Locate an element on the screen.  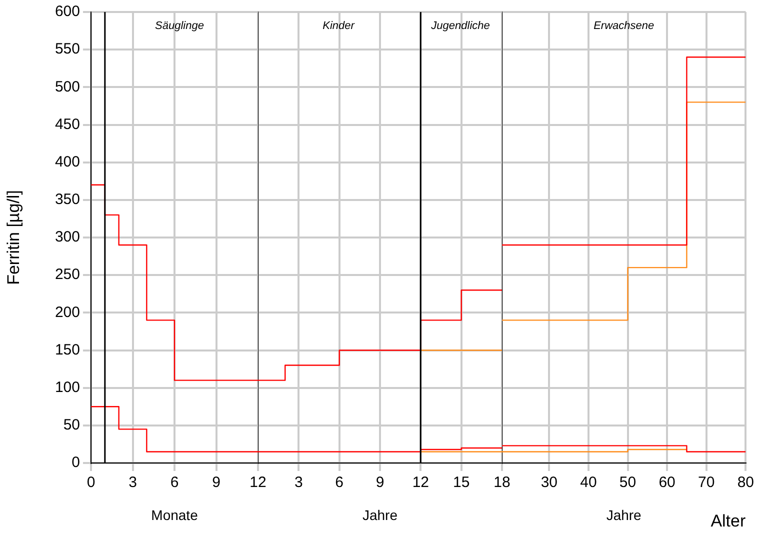
y-tick-label: 250 is located at coordinates (67, 275).